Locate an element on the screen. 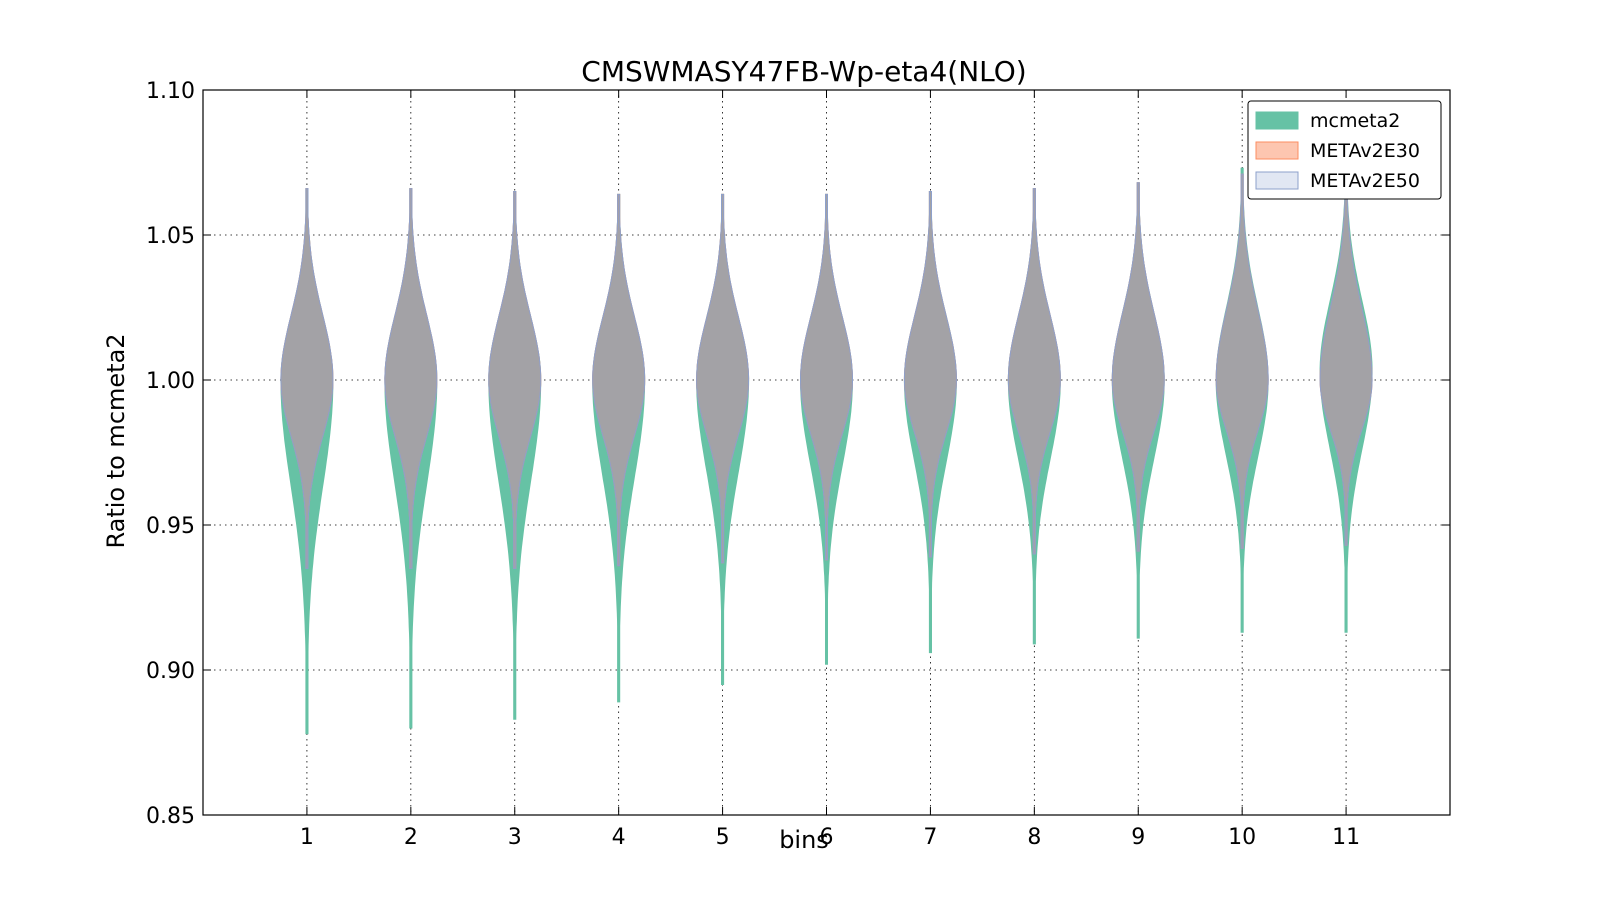 The width and height of the screenshot is (1600, 900). legend-swatch-mcmeta2 is located at coordinates (1277, 120).